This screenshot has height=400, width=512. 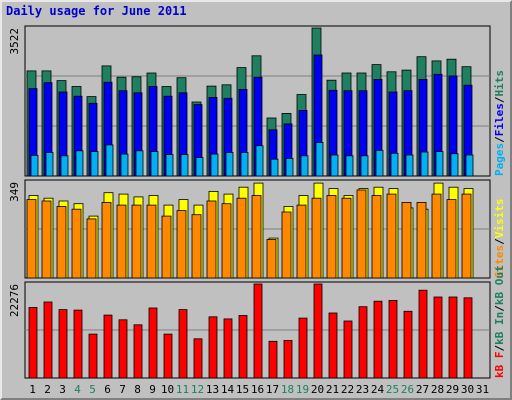 What do you see at coordinates (167, 389) in the screenshot?
I see `x-tick-label-day-10: 10` at bounding box center [167, 389].